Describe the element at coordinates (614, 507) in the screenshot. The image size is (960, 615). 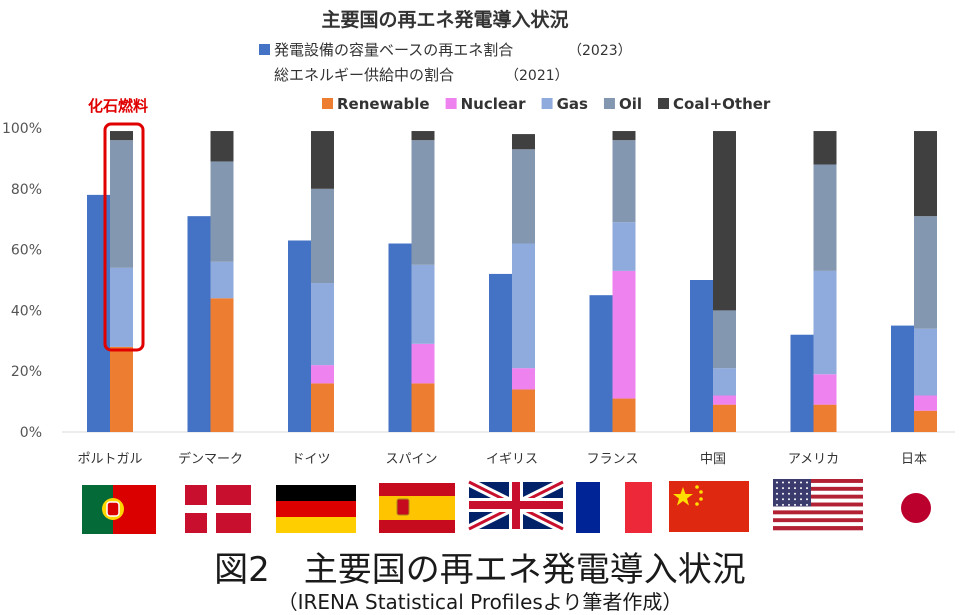
I see `flag-france-icon` at that location.